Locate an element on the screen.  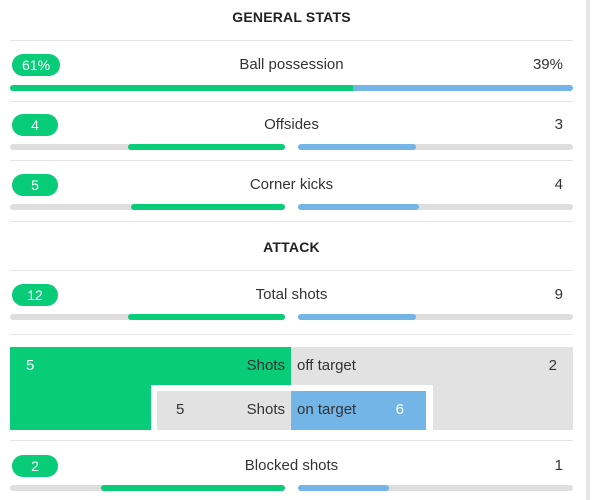
away-value: 9 is located at coordinates (558, 294).